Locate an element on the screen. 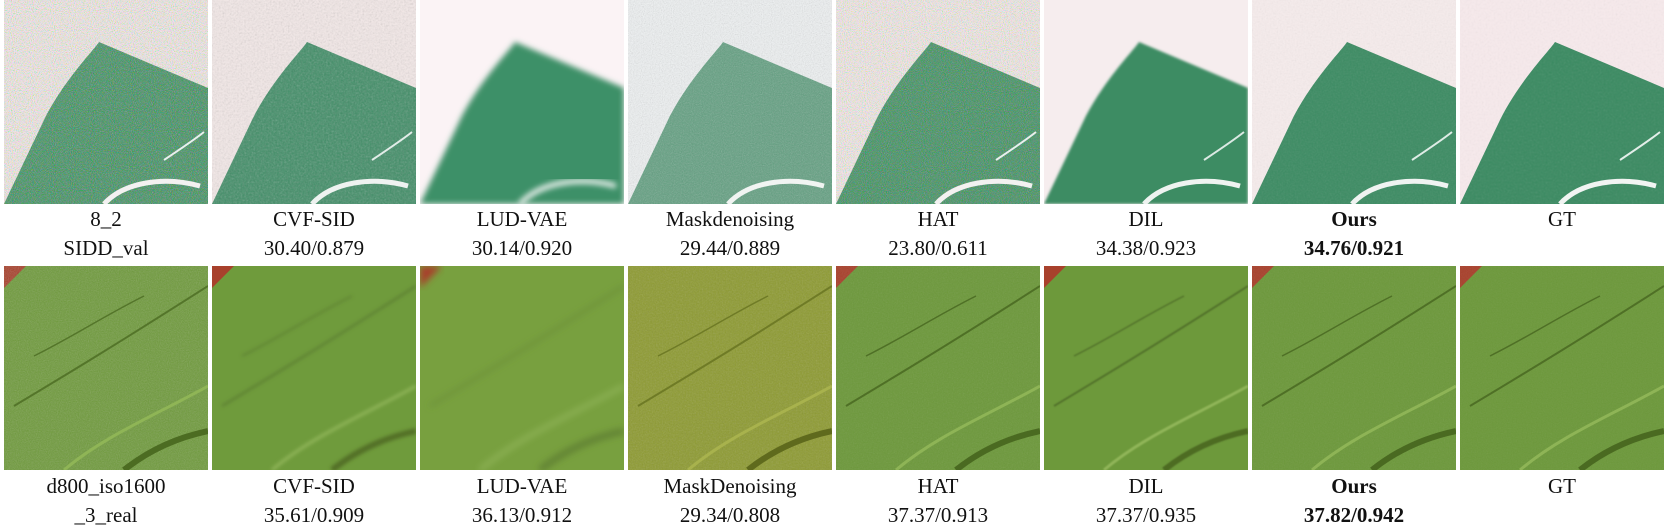  maskdenoising-caption: MaskDenoising 29.34/0.808 is located at coordinates (730, 501).